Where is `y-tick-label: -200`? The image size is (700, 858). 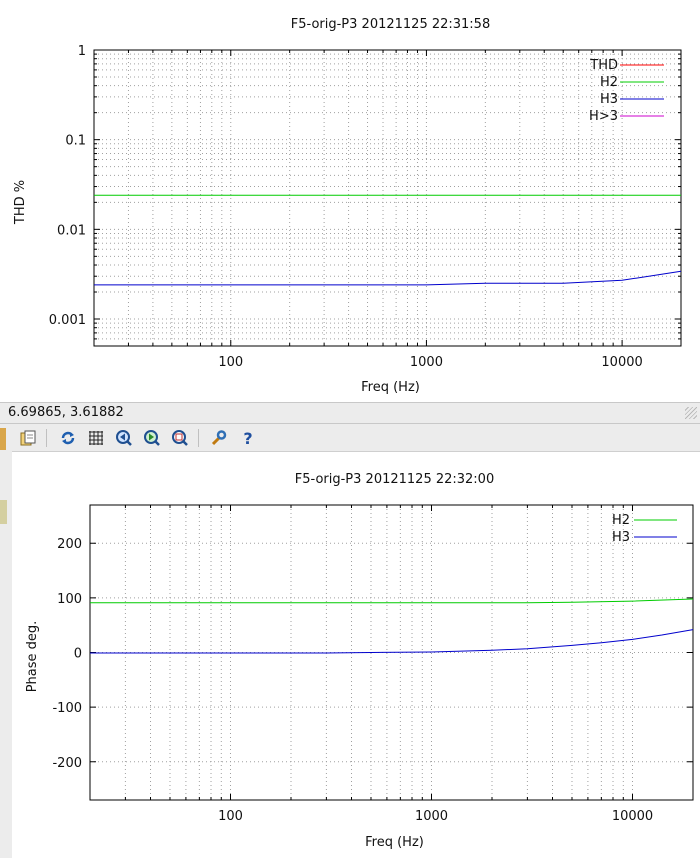
y-tick-label: -200 is located at coordinates (67, 763).